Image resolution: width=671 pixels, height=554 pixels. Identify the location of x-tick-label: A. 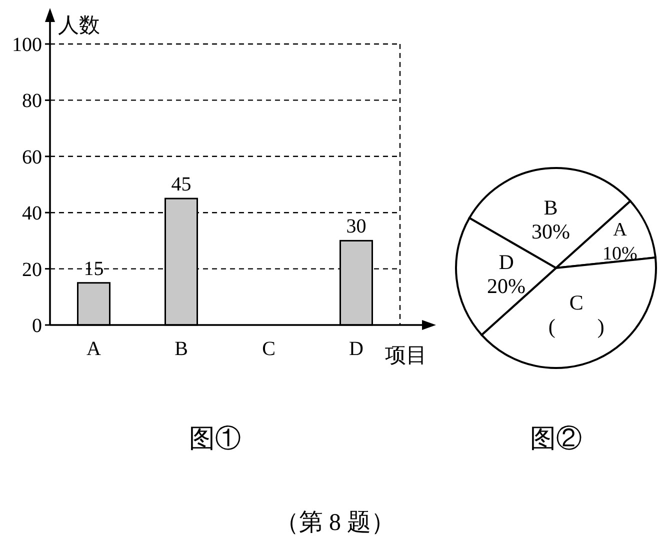
(94, 349).